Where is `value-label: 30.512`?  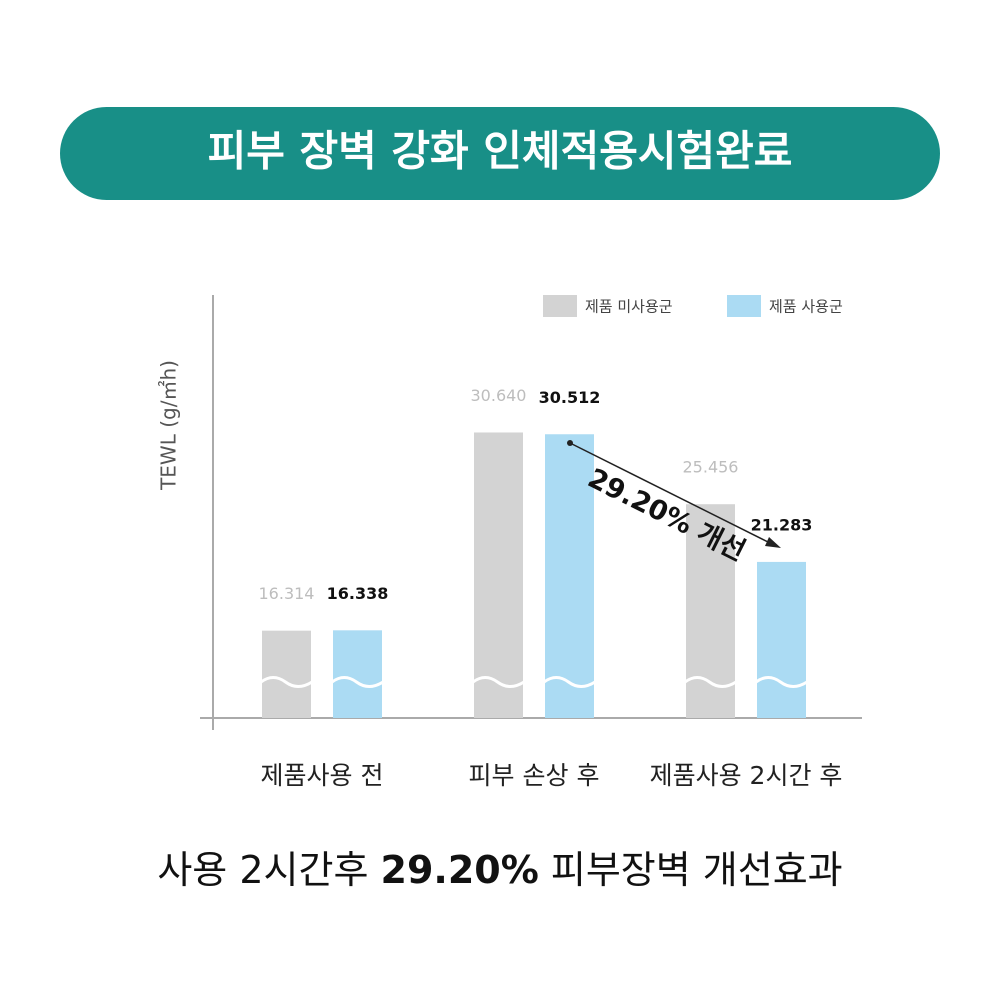
value-label: 30.512 is located at coordinates (570, 397).